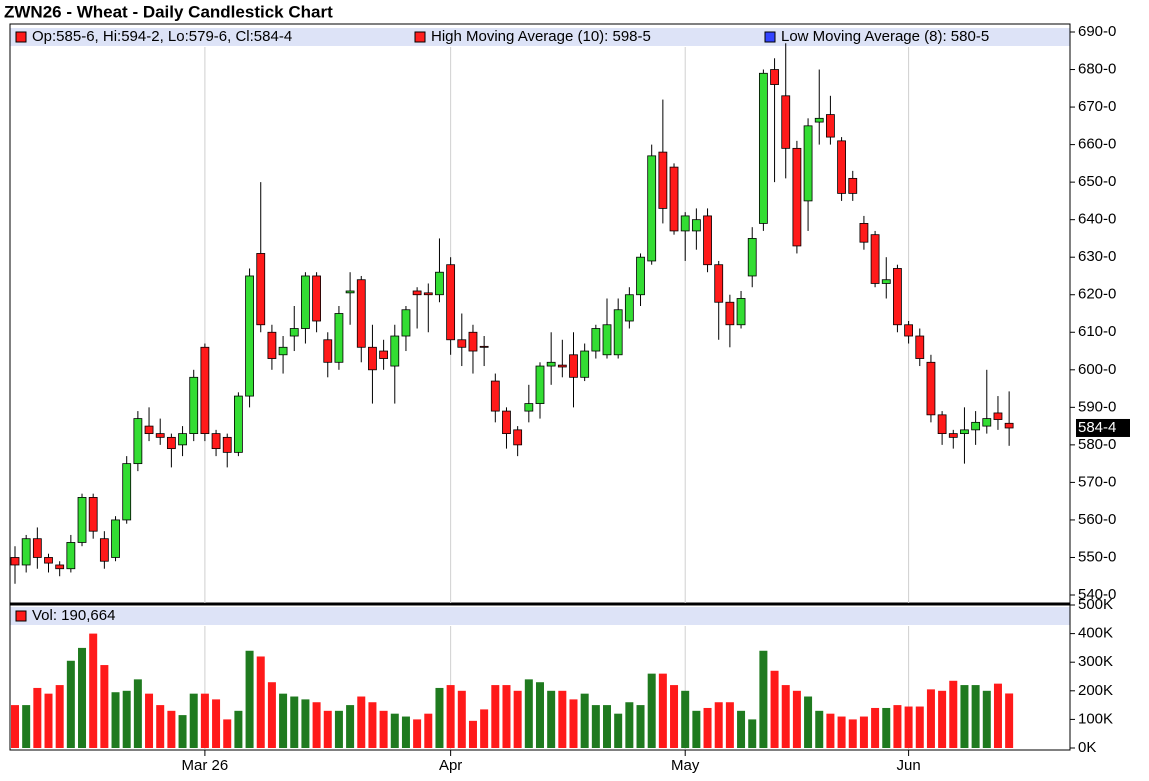  What do you see at coordinates (1097, 294) in the screenshot?
I see `y-tick-label: 620-0` at bounding box center [1097, 294].